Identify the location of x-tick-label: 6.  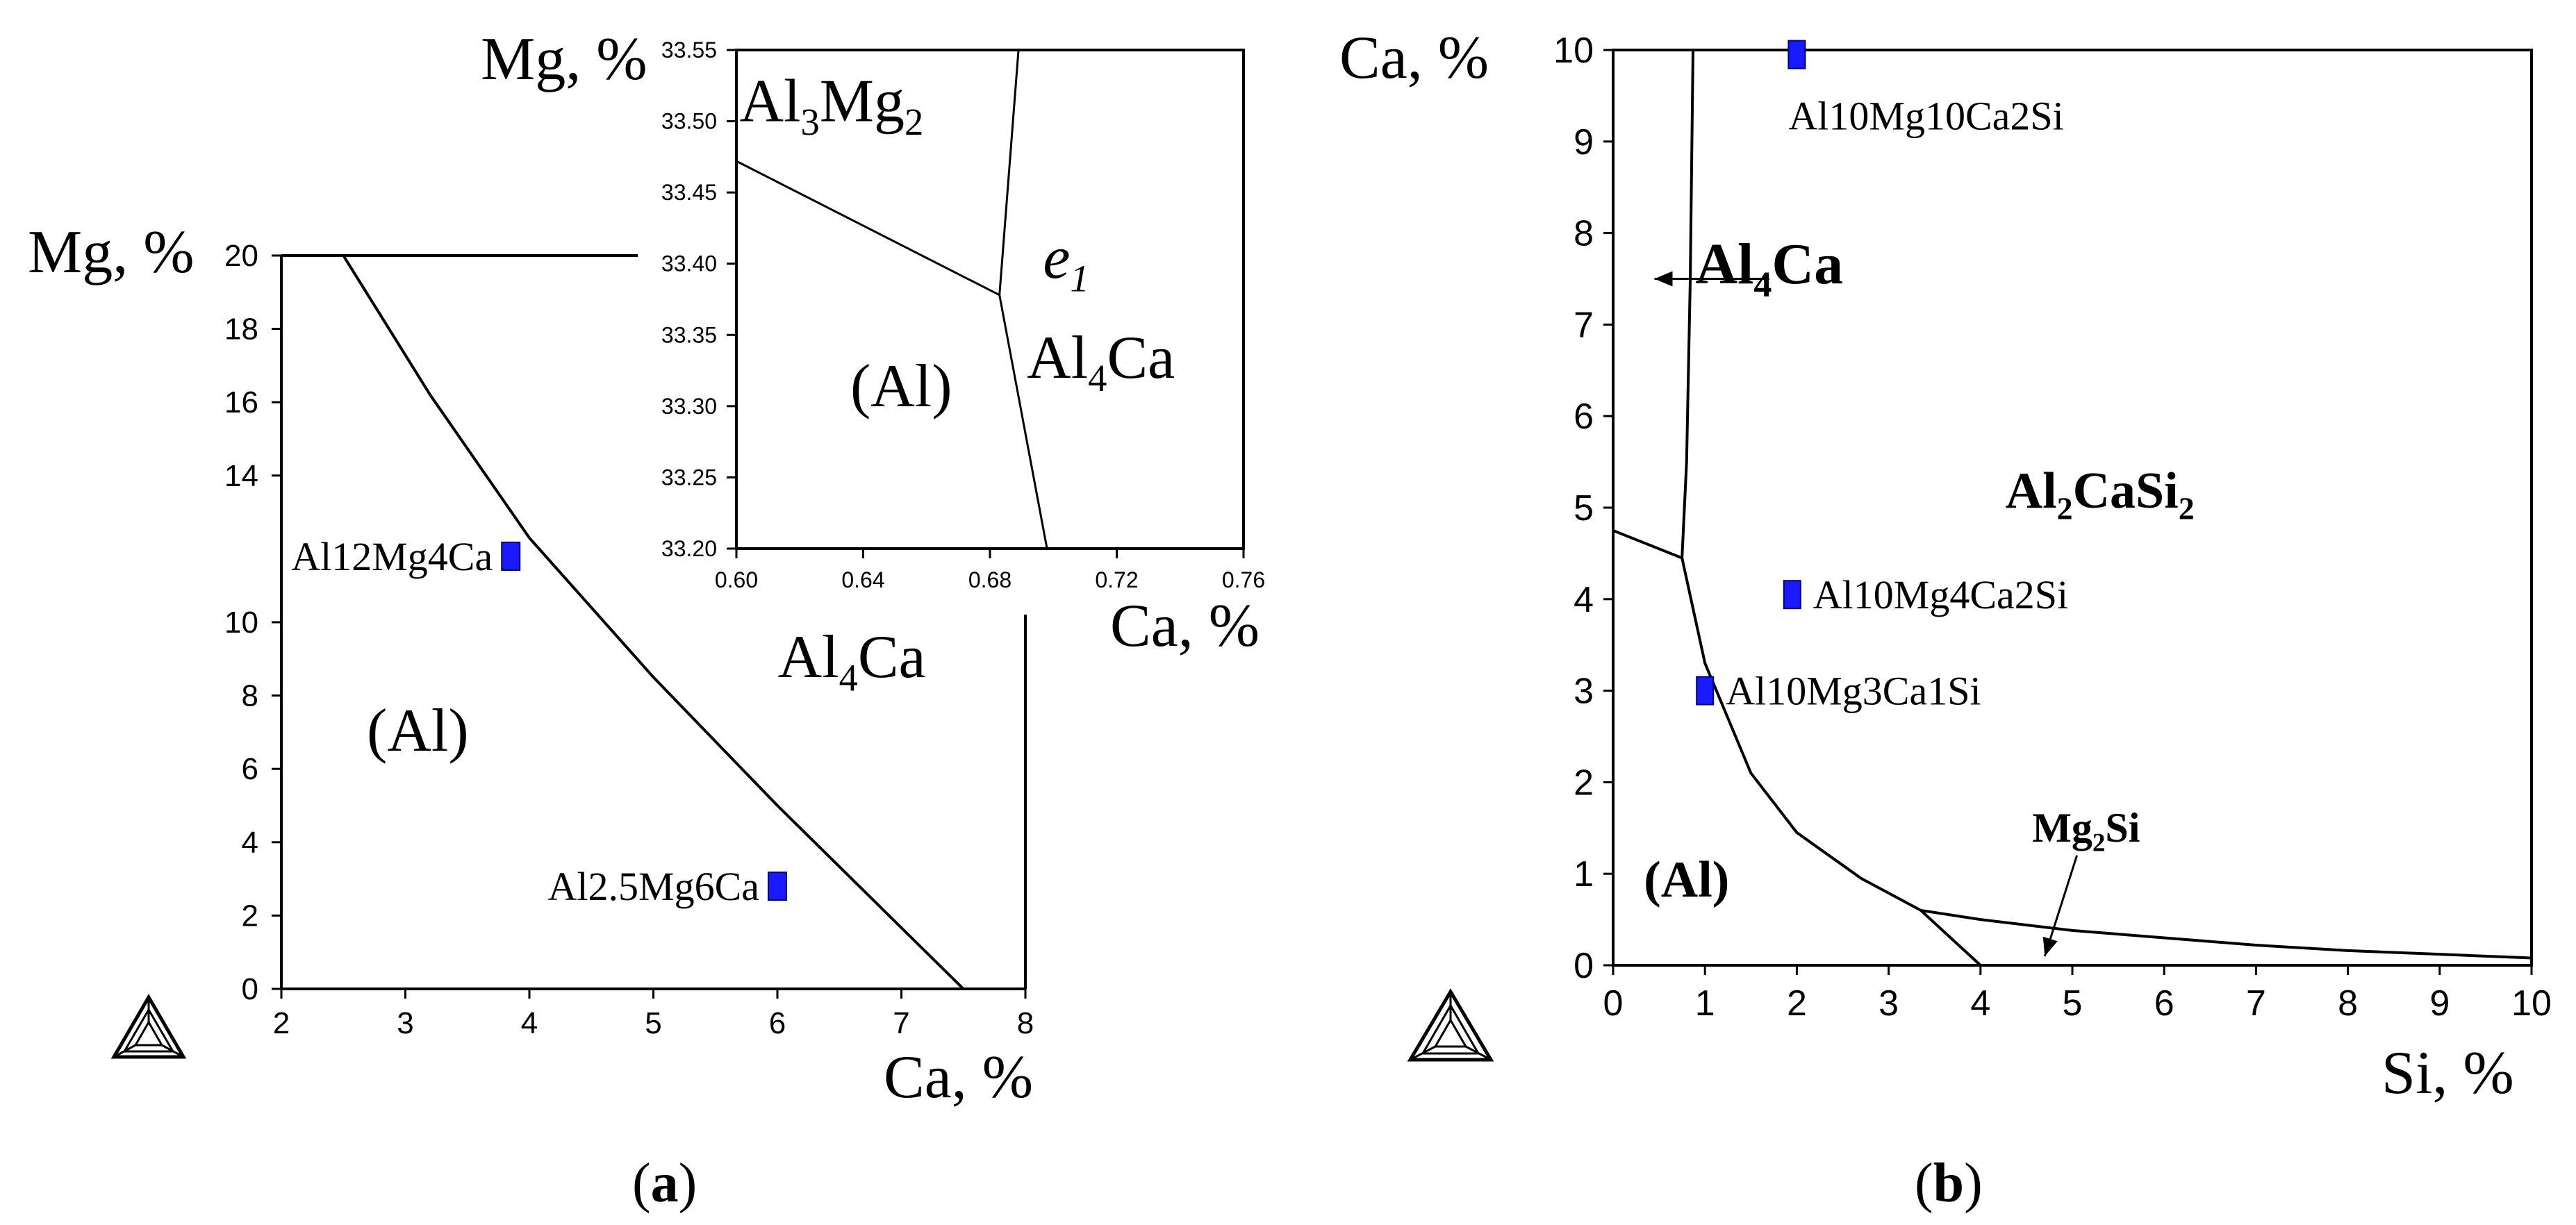
(778, 1023).